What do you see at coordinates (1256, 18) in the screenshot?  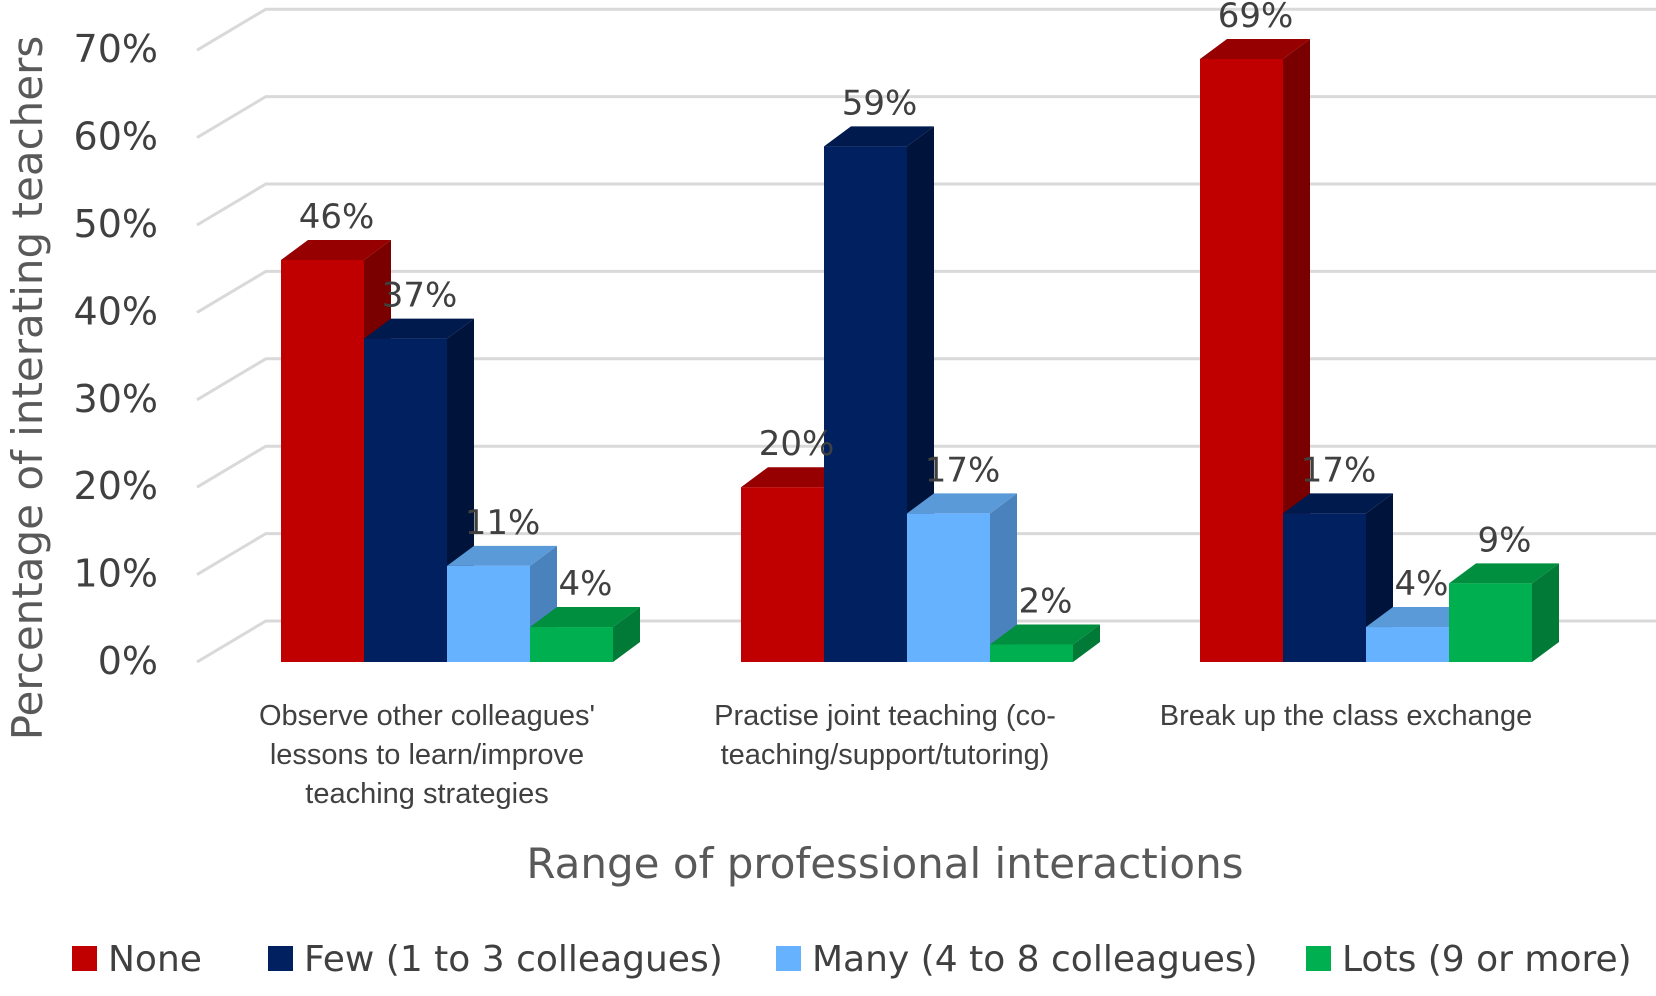 I see `data-label: 69%` at bounding box center [1256, 18].